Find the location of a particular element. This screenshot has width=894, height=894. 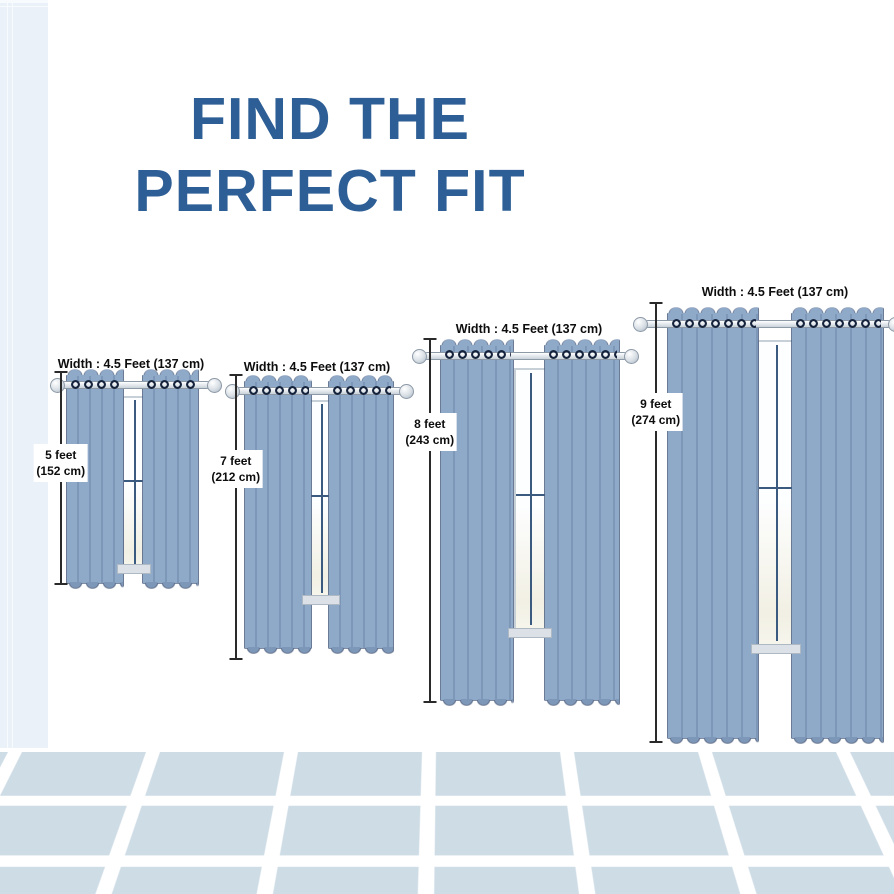

height-cm: (274 cm) is located at coordinates (656, 420).